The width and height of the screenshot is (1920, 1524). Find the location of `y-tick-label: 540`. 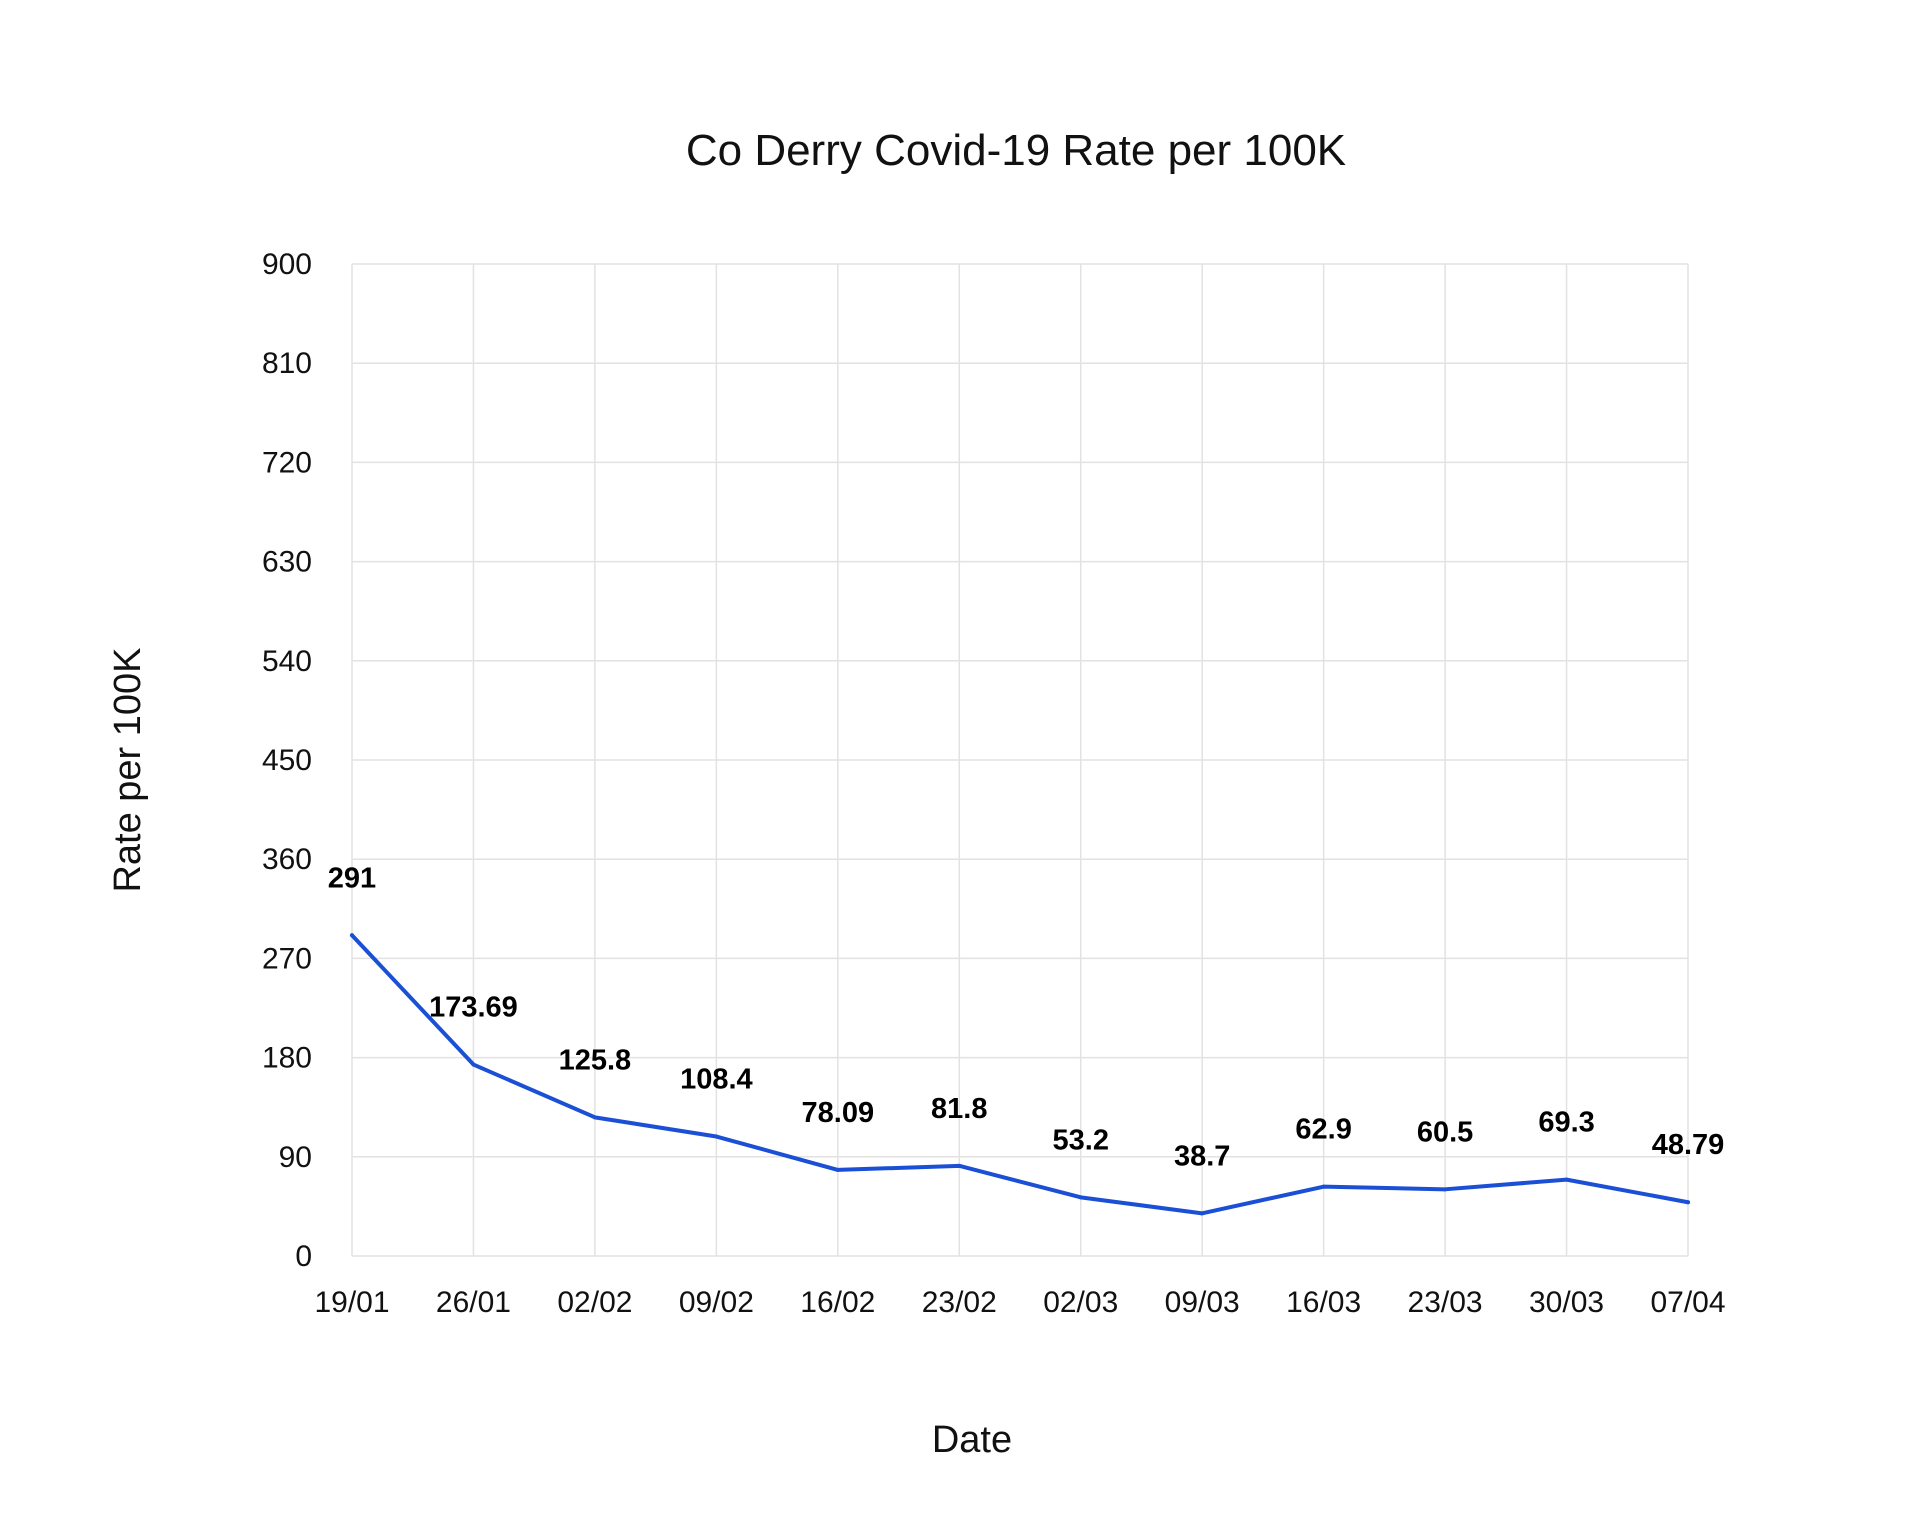

y-tick-label: 540 is located at coordinates (287, 661).